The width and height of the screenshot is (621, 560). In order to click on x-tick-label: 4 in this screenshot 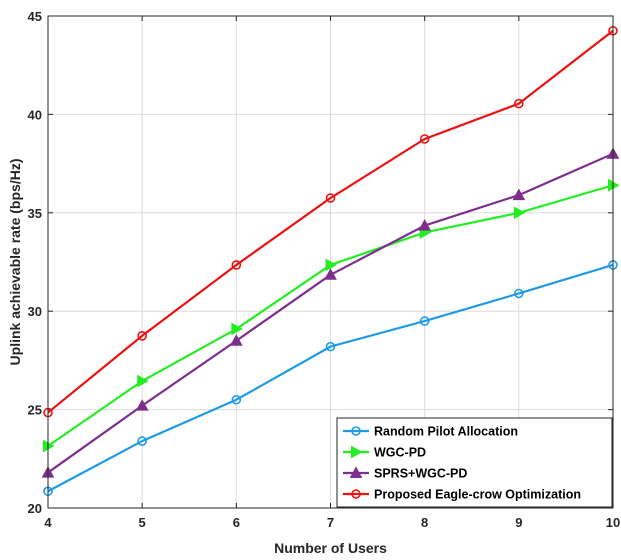, I will do `click(48, 522)`.